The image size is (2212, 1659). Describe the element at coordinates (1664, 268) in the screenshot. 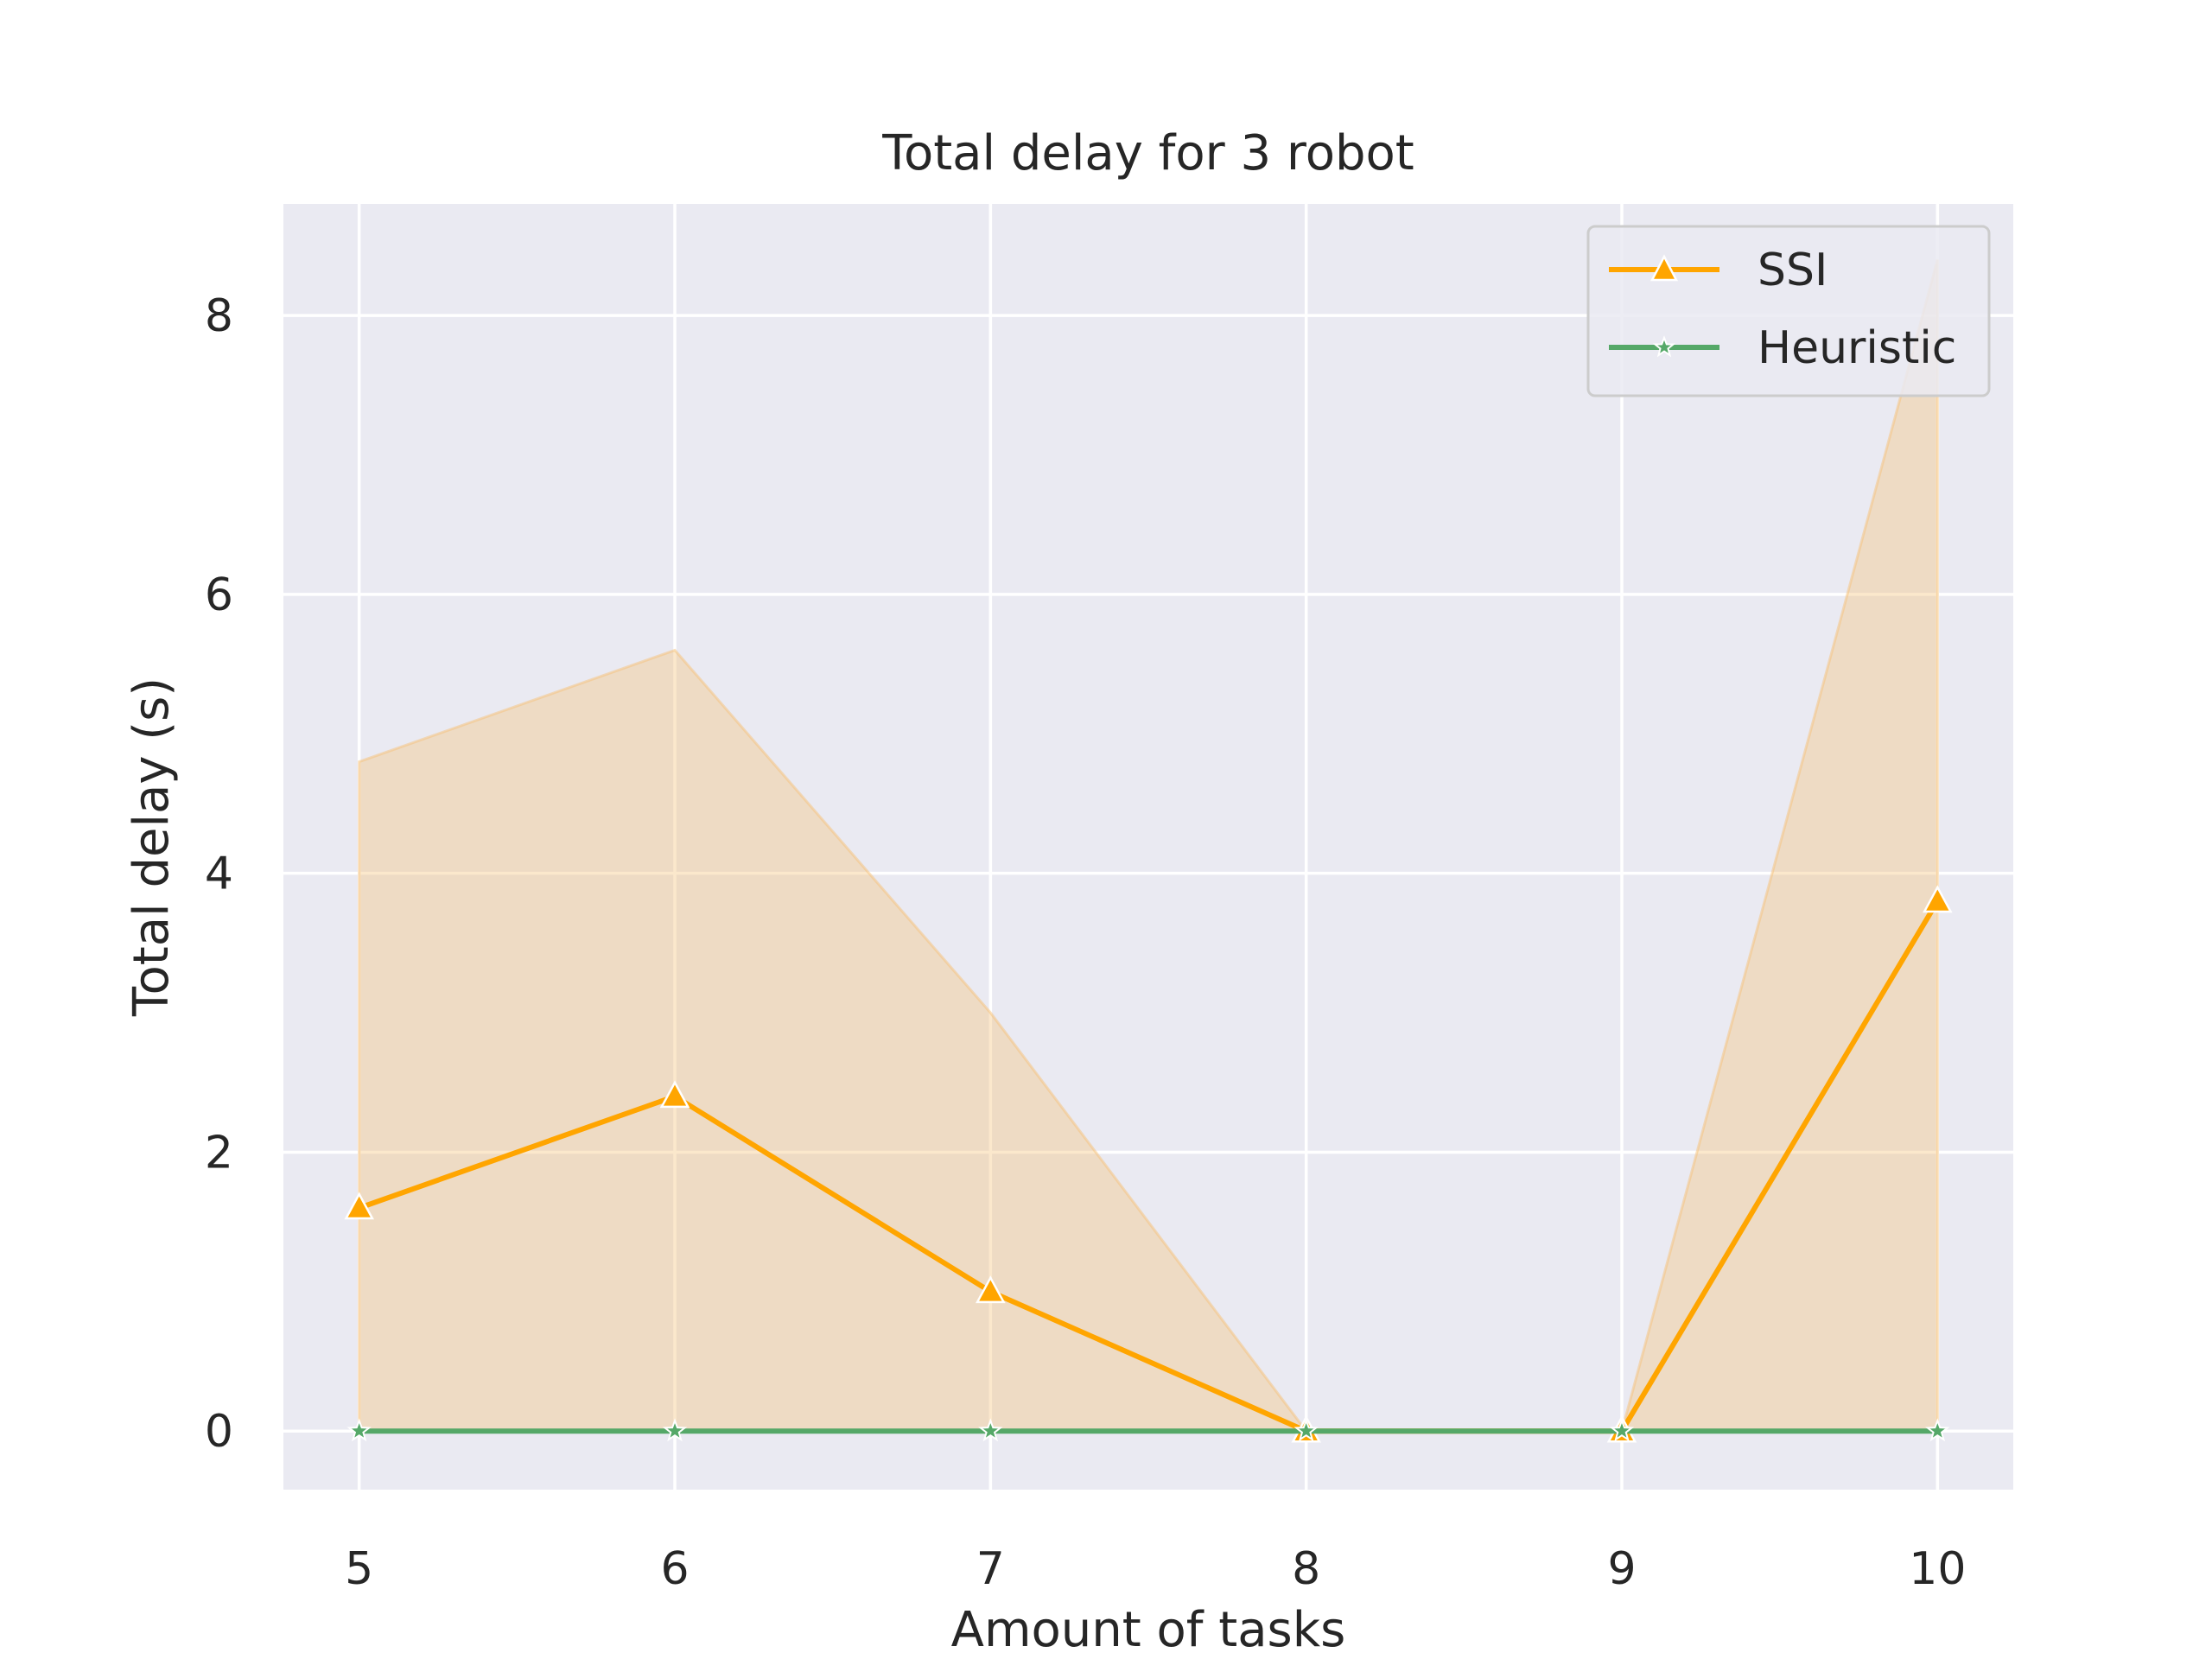

I see `triangle-marker-icon` at that location.